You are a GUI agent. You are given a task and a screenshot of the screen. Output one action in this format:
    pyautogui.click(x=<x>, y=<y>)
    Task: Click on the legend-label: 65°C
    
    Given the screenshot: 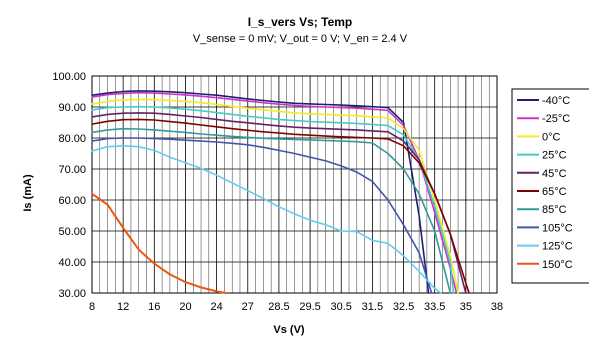 What is the action you would take?
    pyautogui.click(x=554, y=192)
    